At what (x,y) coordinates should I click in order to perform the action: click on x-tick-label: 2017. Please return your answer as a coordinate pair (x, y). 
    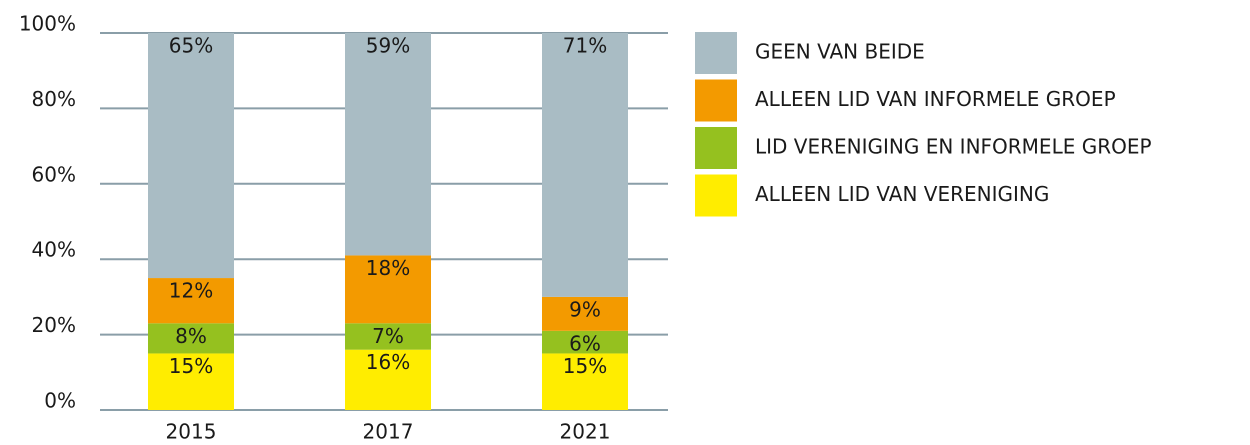
    Looking at the image, I should click on (388, 432).